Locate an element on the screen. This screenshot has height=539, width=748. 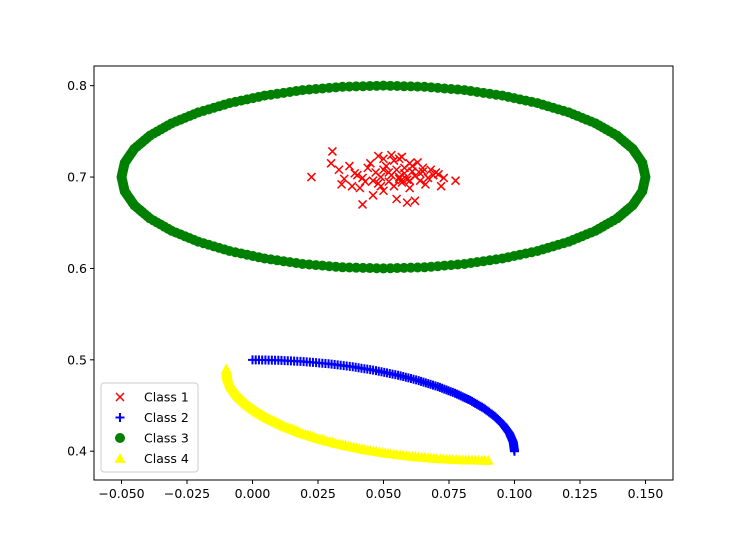
y-tick-label: 0.7 is located at coordinates (77, 177).